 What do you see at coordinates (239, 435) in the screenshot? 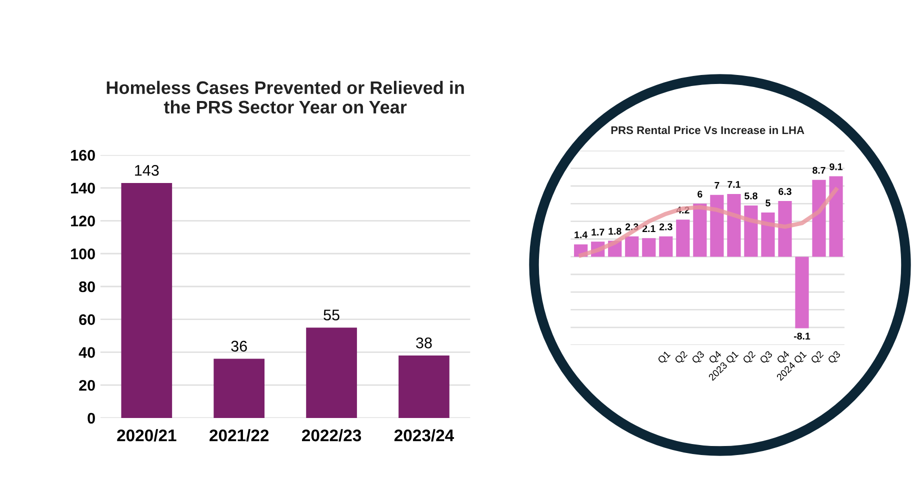
I see `x-tick-label: 2021/22` at bounding box center [239, 435].